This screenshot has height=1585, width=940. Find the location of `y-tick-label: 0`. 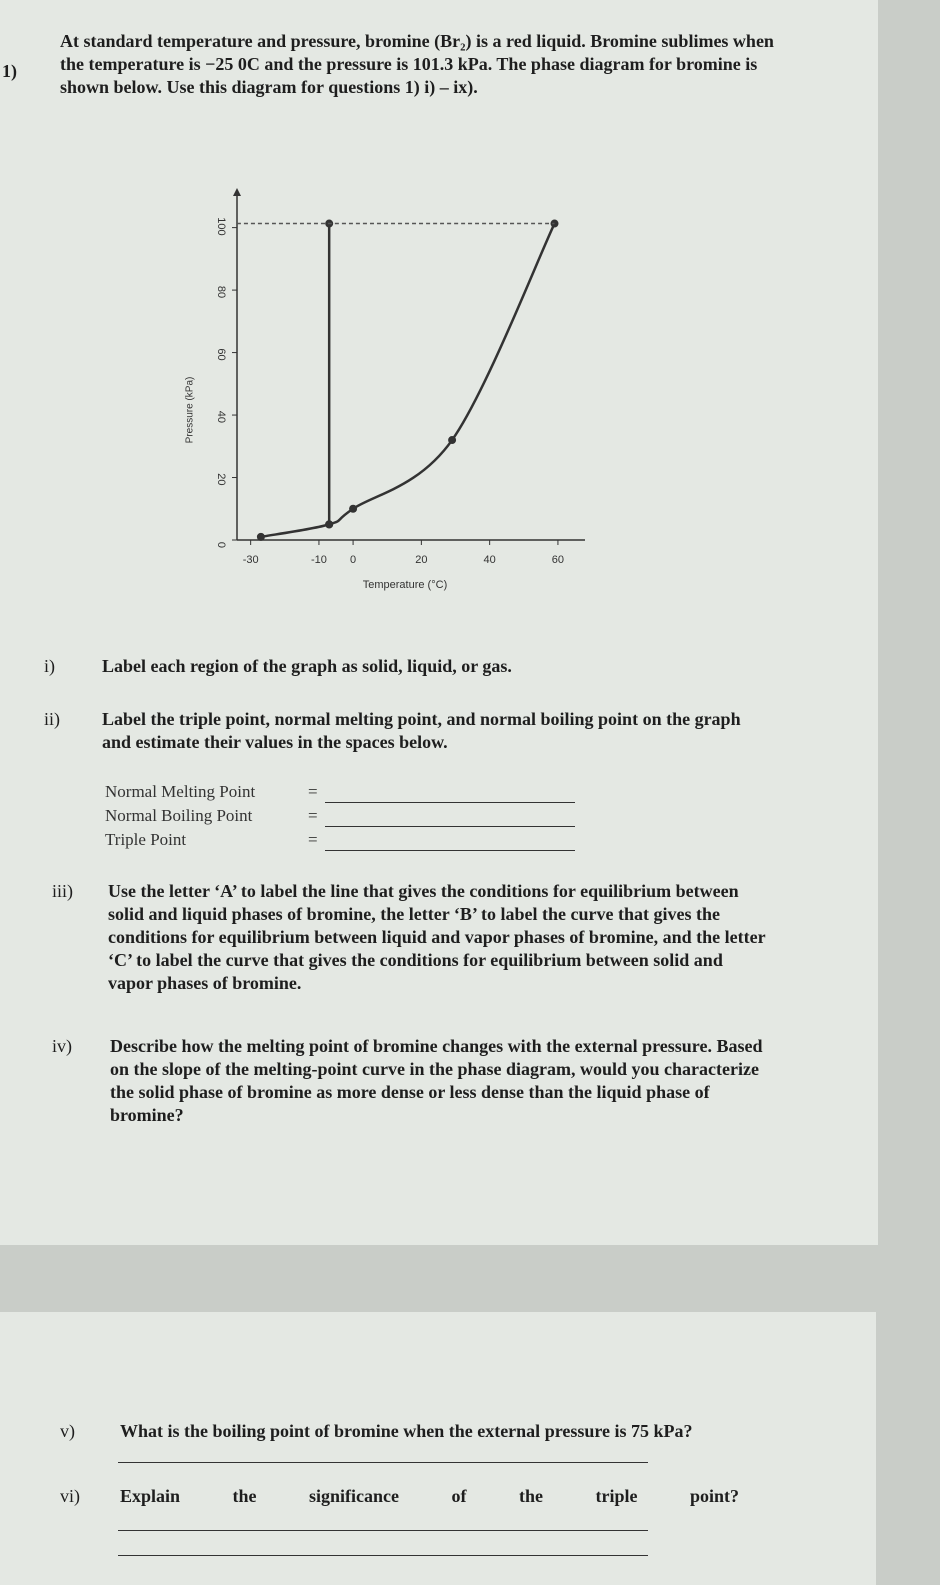

y-tick-label: 0 is located at coordinates (221, 545).